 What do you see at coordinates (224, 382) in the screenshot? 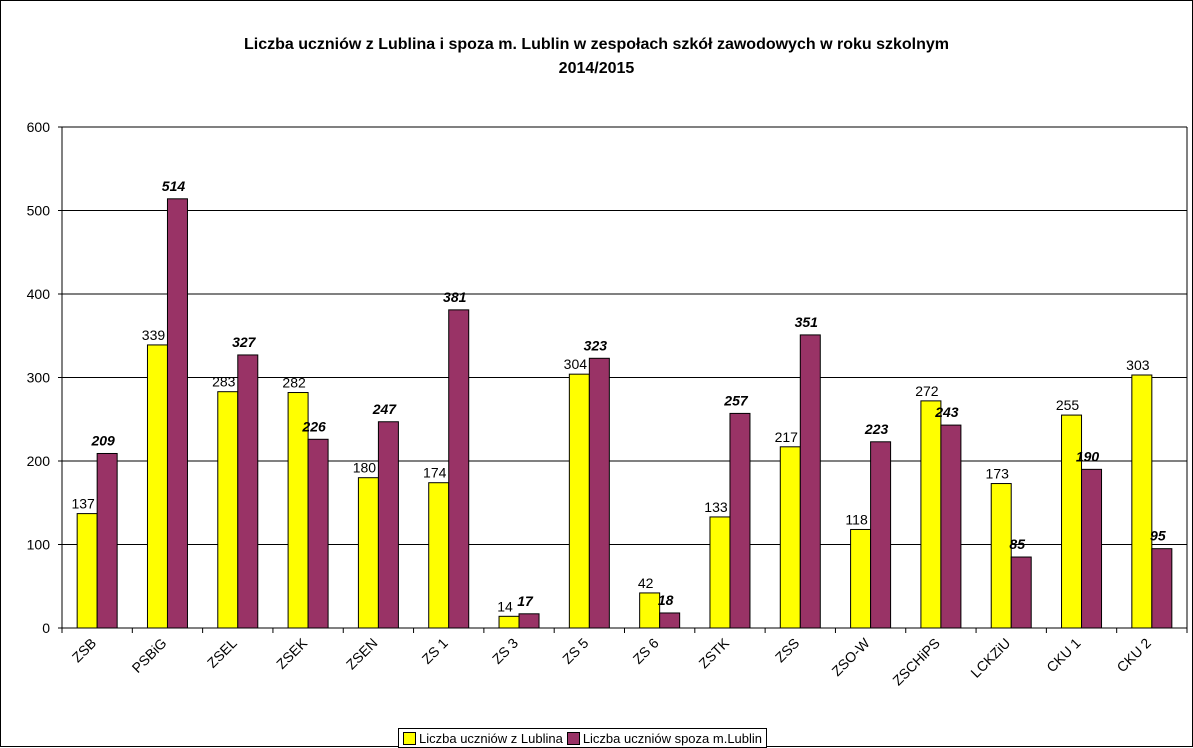
I see `data-label-series-1: 283` at bounding box center [224, 382].